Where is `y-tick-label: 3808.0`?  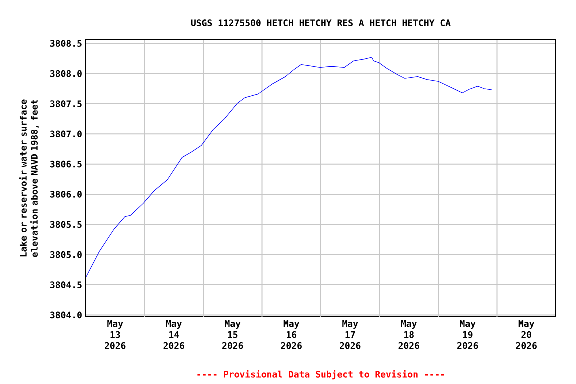 y-tick-label: 3808.0 is located at coordinates (66, 74).